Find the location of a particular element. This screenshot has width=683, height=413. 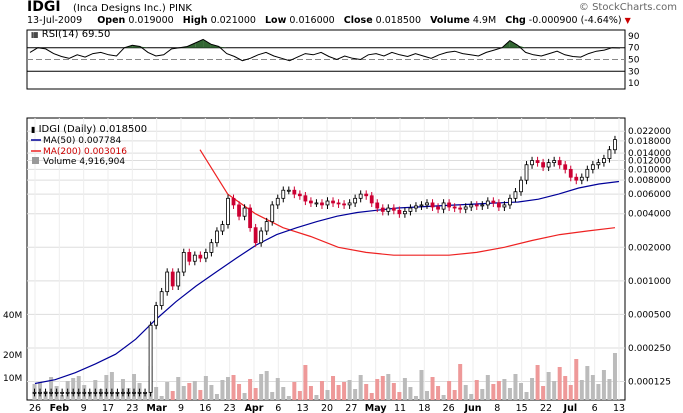

date-tick-label: 6 is located at coordinates (278, 408).